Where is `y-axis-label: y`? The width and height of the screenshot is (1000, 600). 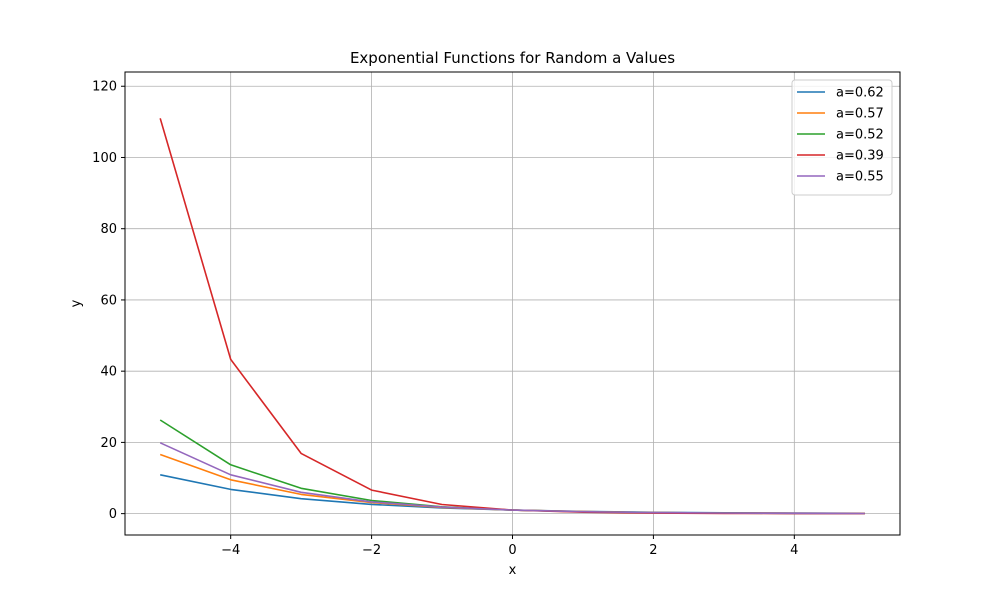 y-axis-label: y is located at coordinates (76, 303).